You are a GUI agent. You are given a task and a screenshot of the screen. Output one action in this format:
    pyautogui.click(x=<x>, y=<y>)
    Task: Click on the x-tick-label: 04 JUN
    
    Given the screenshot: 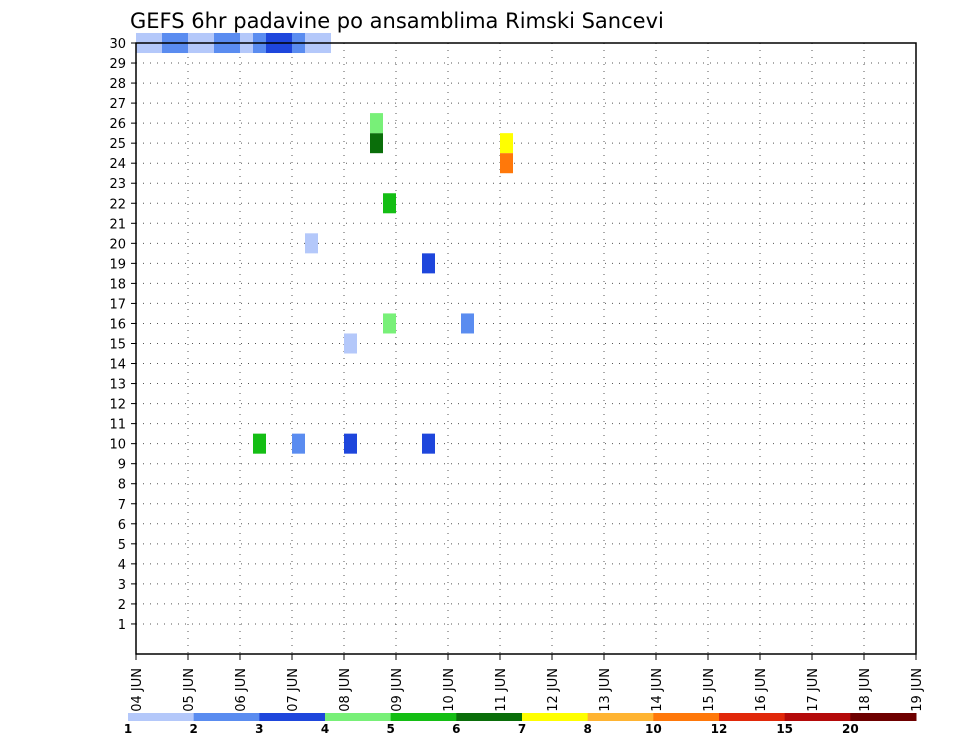 What is the action you would take?
    pyautogui.click(x=137, y=690)
    